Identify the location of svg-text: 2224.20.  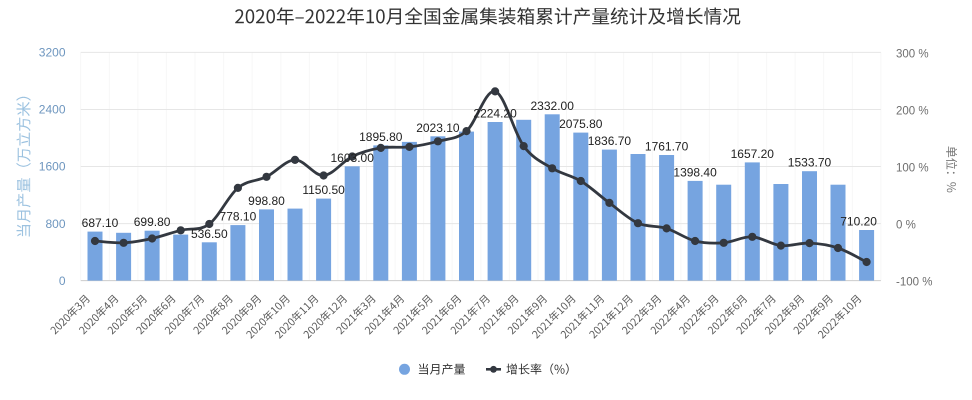
(495, 114).